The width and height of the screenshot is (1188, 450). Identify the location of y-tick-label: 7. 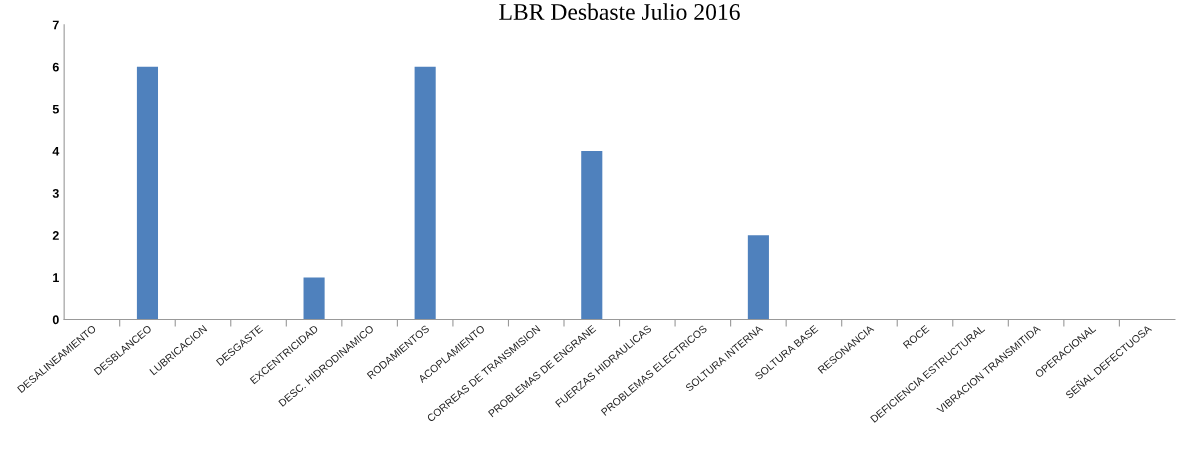
(55, 25).